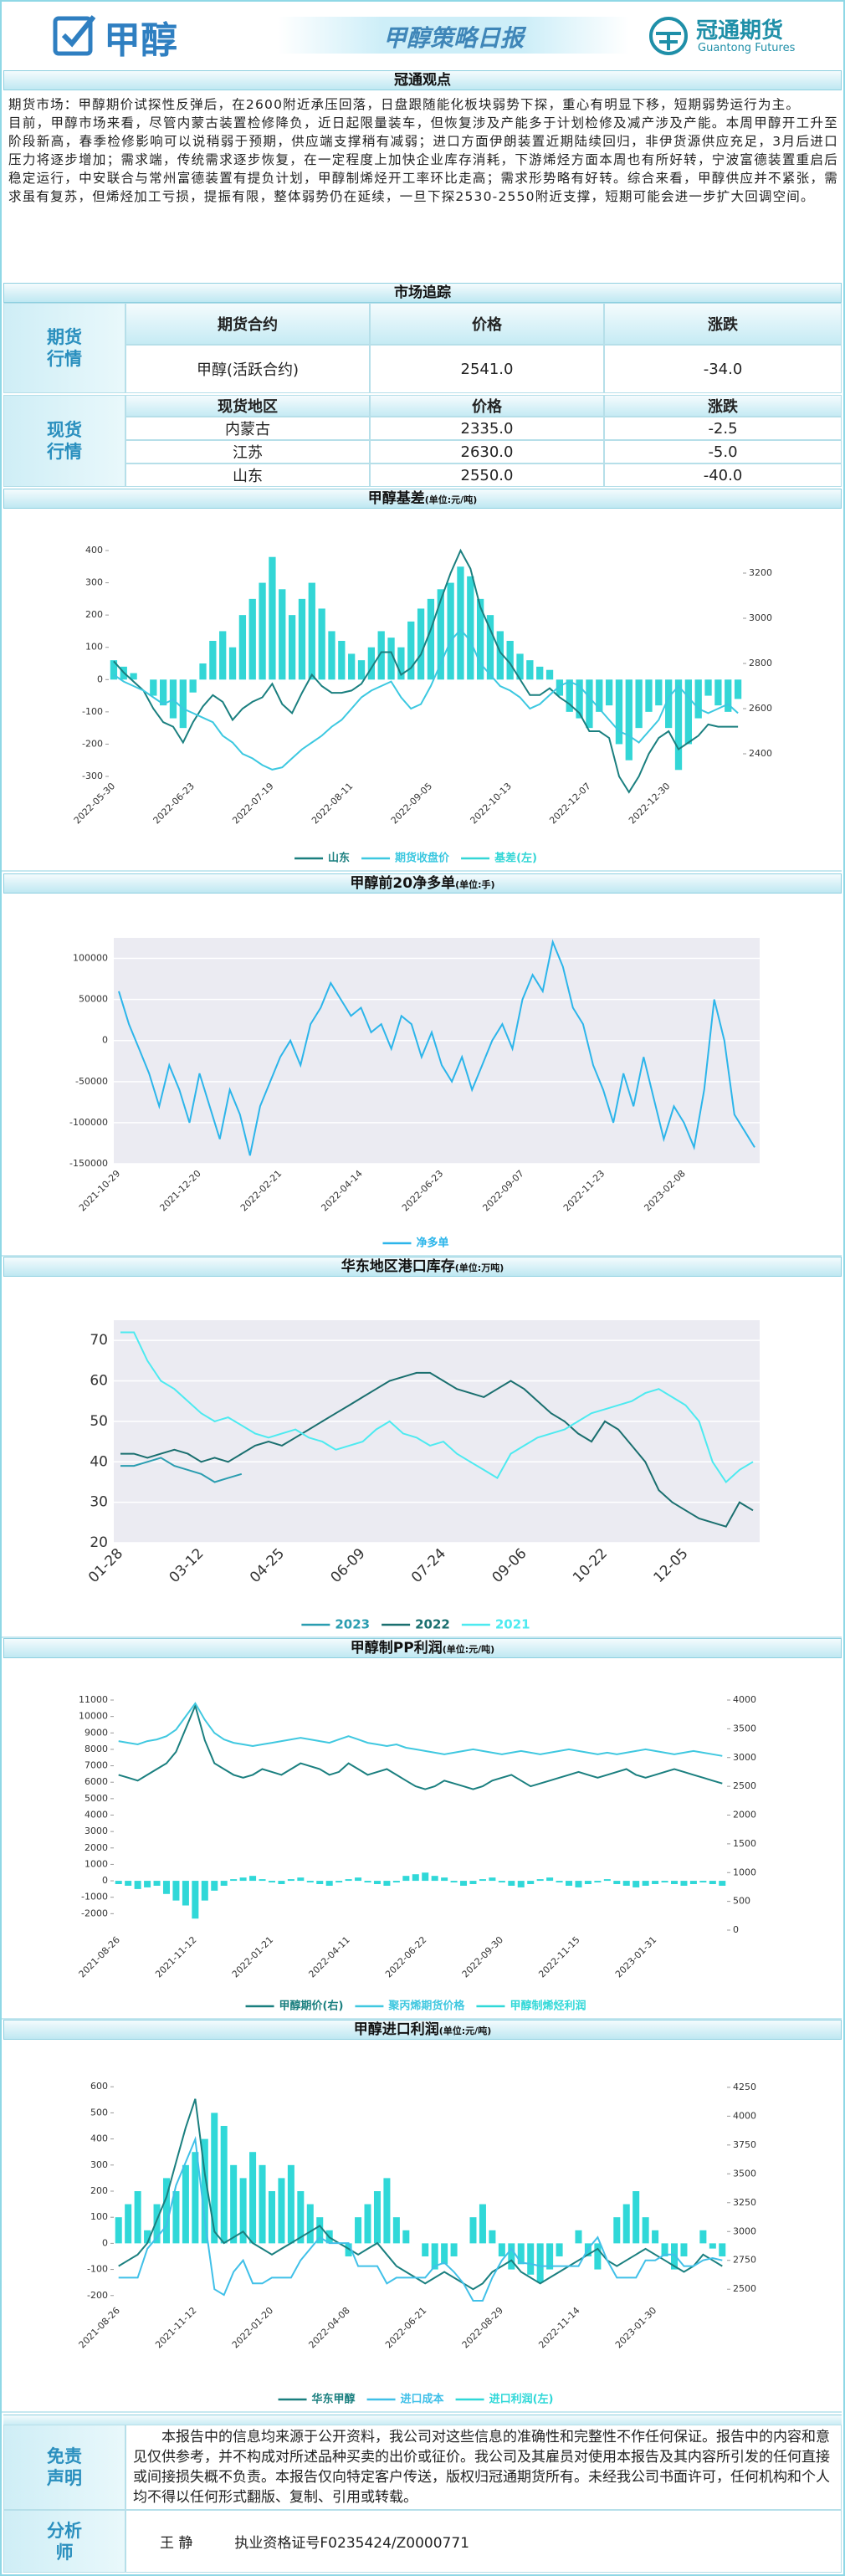 This screenshot has width=845, height=2576. Describe the element at coordinates (64, 441) in the screenshot. I see `label-text: 现货行情` at that location.